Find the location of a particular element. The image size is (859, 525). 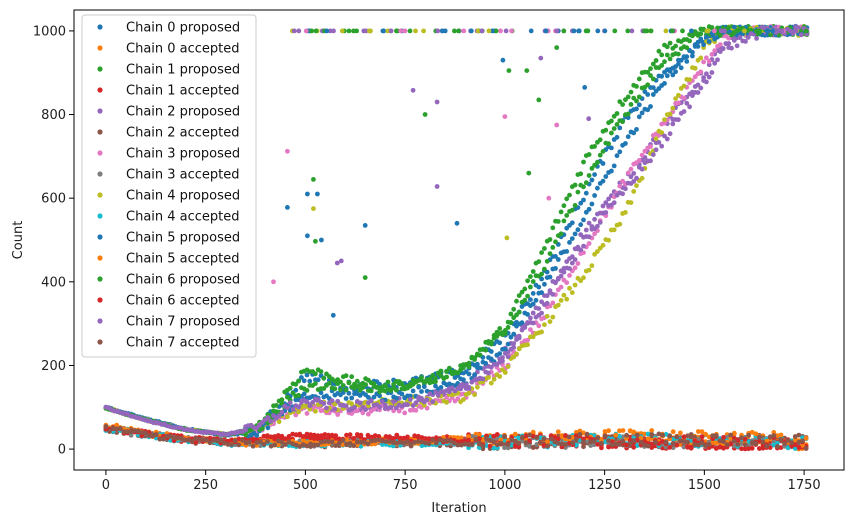

legend-label: Chain 0 accepted is located at coordinates (183, 49).